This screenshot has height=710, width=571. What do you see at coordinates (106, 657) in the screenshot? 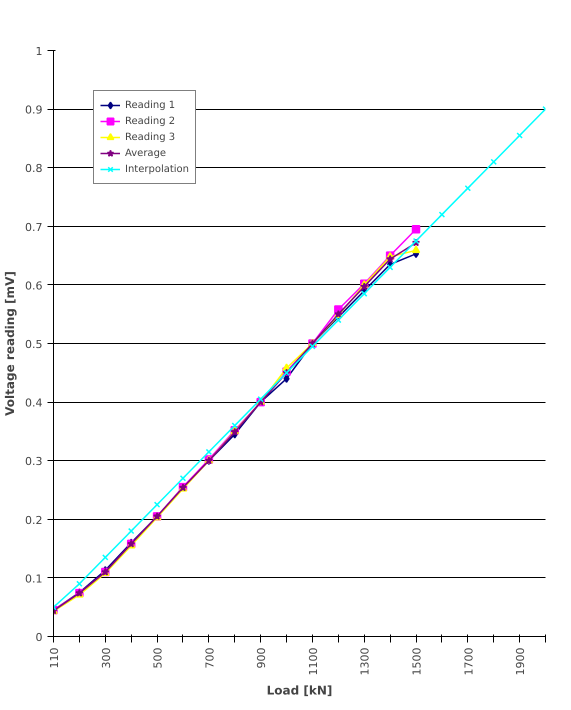
I see `x-tick-label: 300` at bounding box center [106, 657].